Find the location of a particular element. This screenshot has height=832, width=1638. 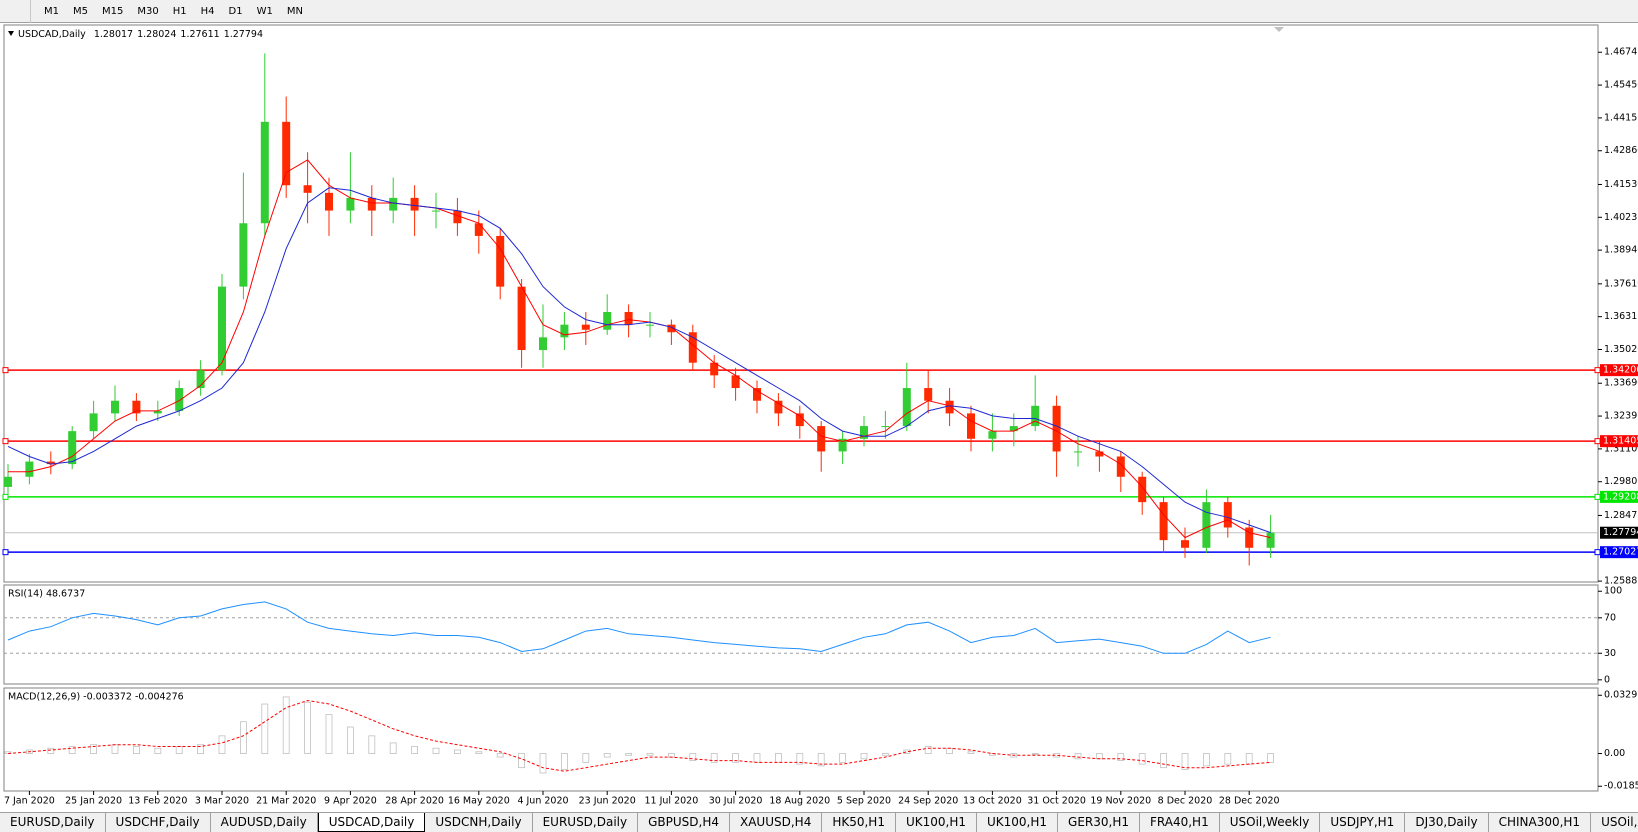

y-tick-label: 1.35020 is located at coordinates (1621, 349).